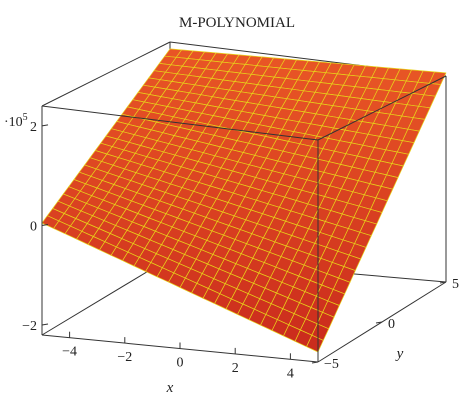  I want to click on x-tick-label: 2, so click(235, 368).